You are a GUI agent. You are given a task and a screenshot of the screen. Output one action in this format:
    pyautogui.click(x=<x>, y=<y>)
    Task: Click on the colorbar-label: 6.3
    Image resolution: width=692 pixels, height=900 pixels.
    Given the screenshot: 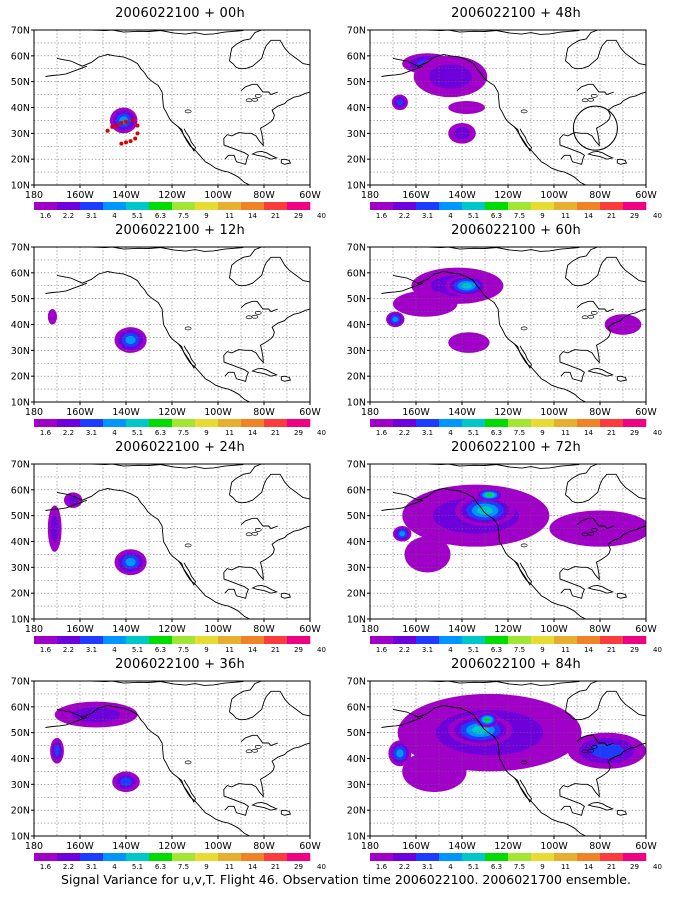 What is the action you would take?
    pyautogui.click(x=496, y=433)
    